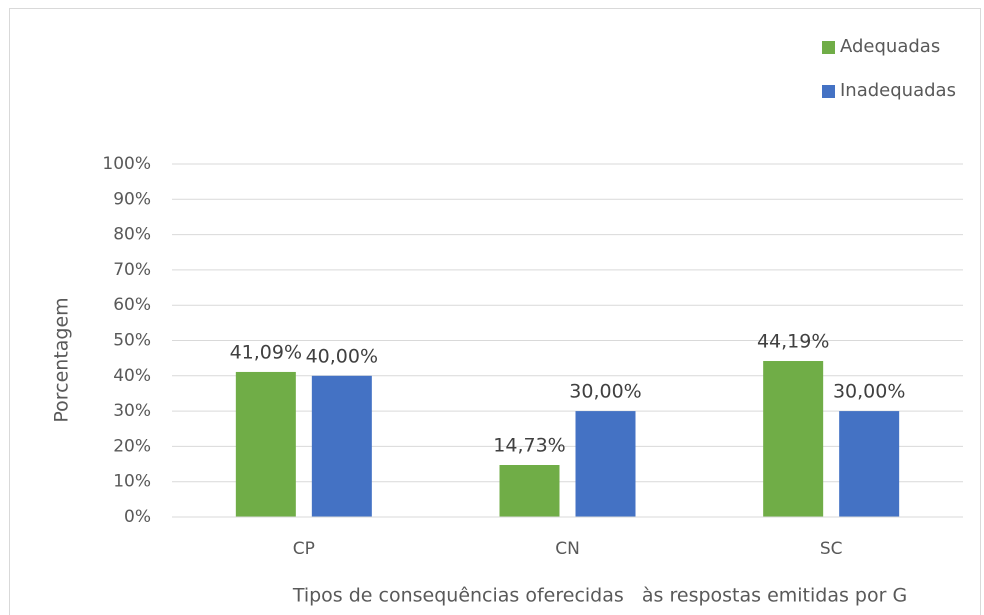 Image resolution: width=984 pixels, height=615 pixels. What do you see at coordinates (831, 549) in the screenshot?
I see `x-tick-label: SC` at bounding box center [831, 549].